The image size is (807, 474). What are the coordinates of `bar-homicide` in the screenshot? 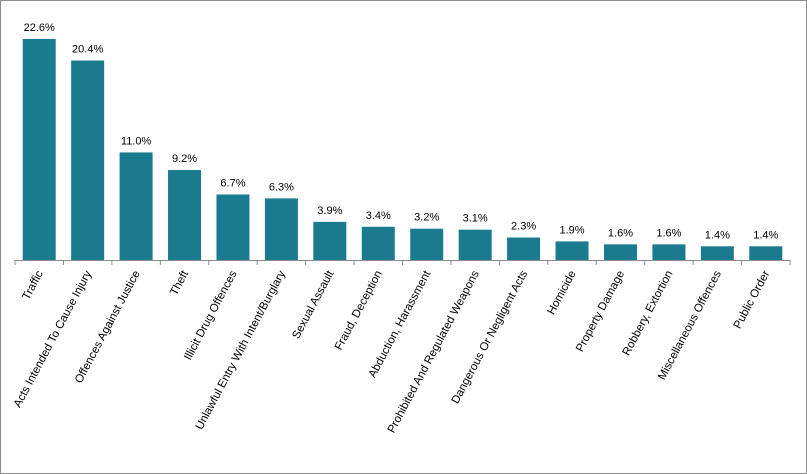 It's located at (572, 250).